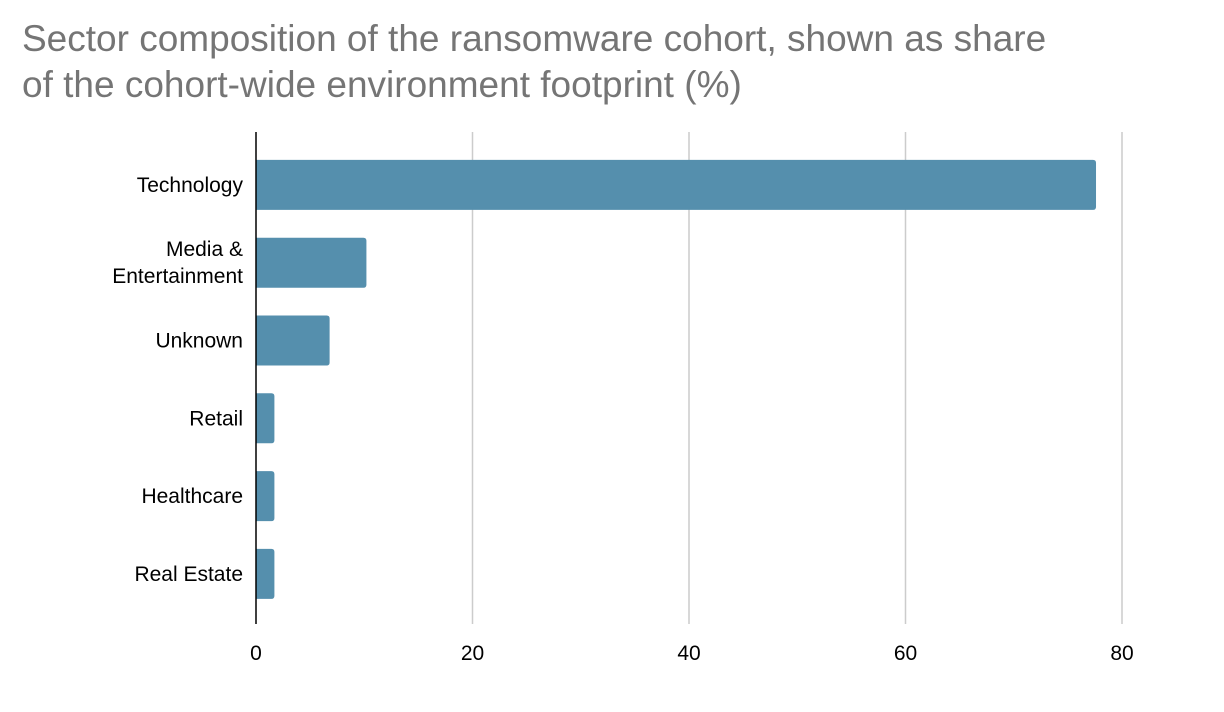  Describe the element at coordinates (188, 574) in the screenshot. I see `category-label-5: Real Estate` at that location.